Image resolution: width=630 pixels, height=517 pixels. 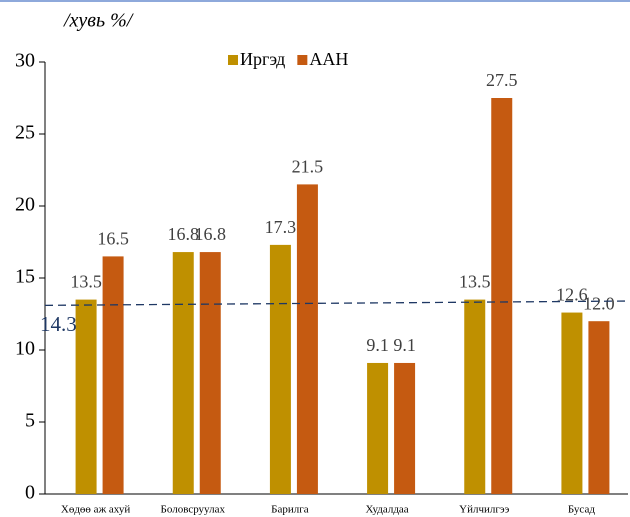 What do you see at coordinates (25, 205) in the screenshot?
I see `y-tick-label: 20` at bounding box center [25, 205].